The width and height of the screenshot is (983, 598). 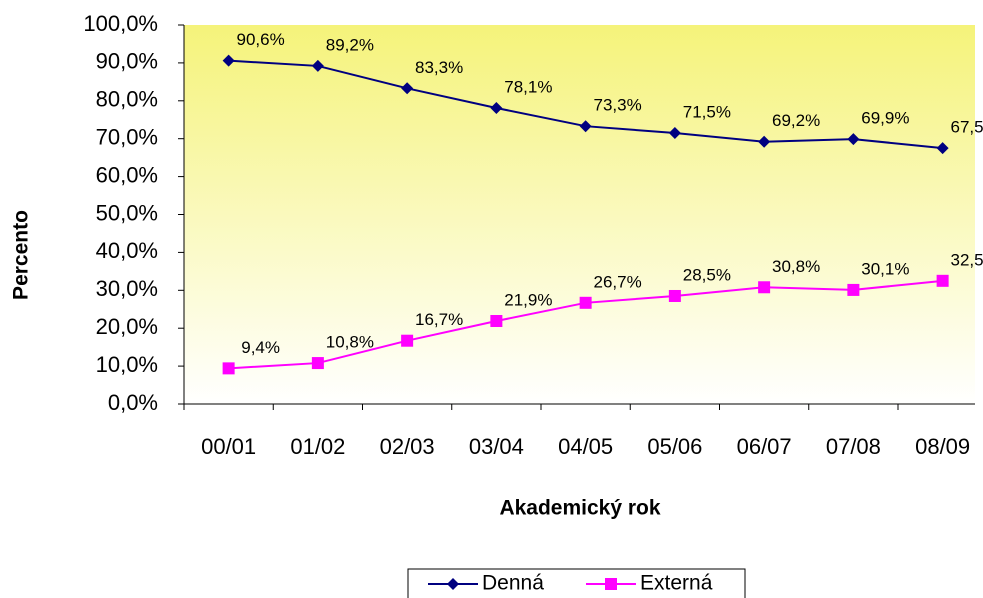 What do you see at coordinates (528, 86) in the screenshot?
I see `data-label: 78,1%` at bounding box center [528, 86].